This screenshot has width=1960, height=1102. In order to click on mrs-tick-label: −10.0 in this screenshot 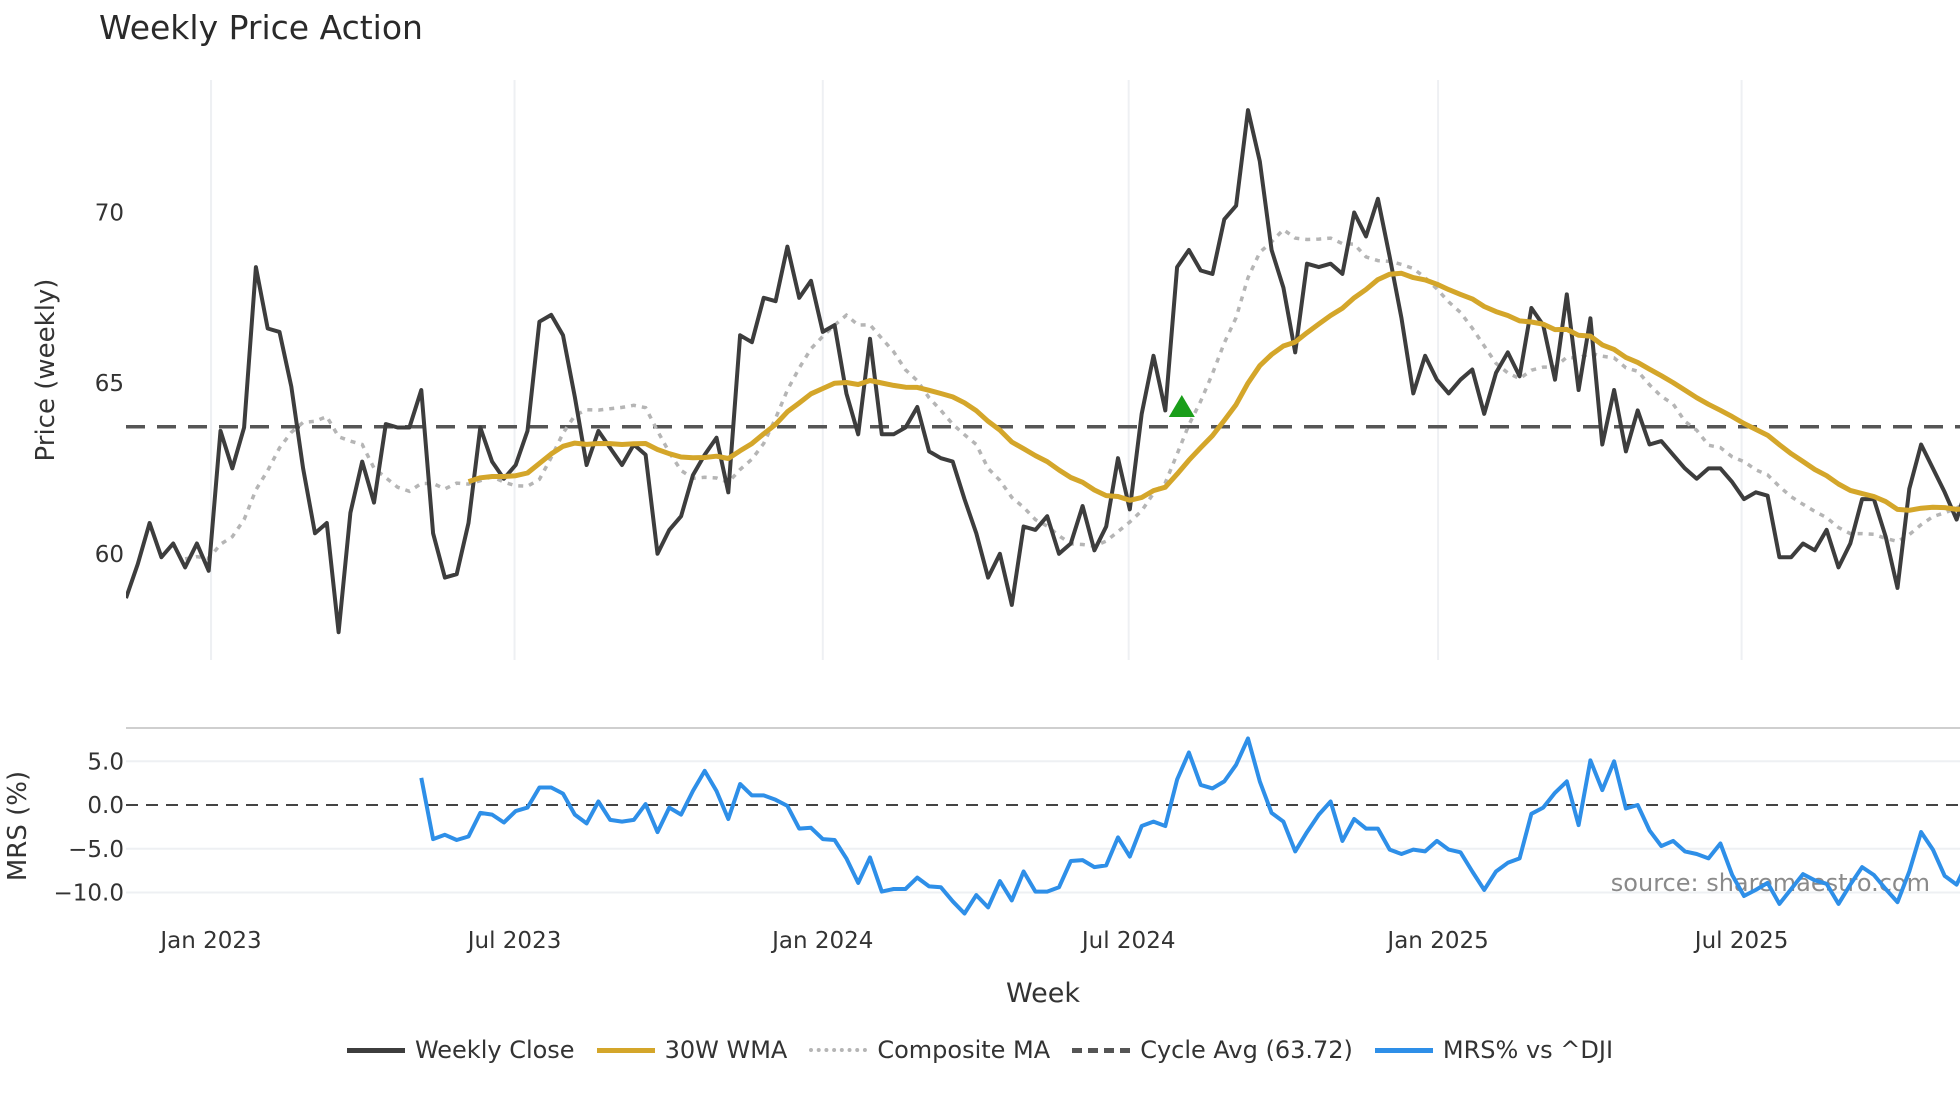, I will do `click(89, 894)`.